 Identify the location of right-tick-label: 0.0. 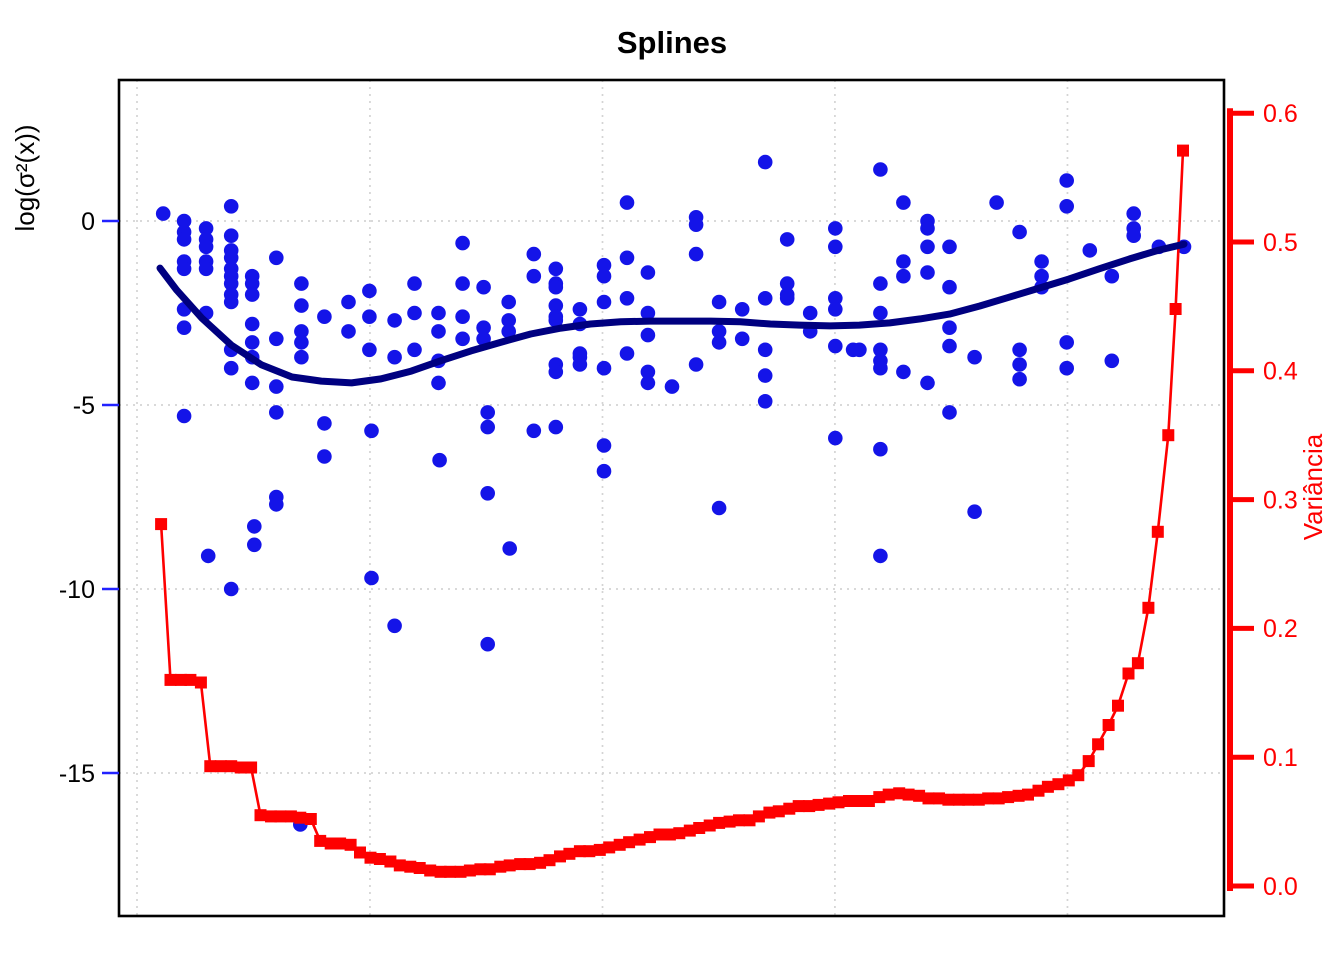
(1280, 887).